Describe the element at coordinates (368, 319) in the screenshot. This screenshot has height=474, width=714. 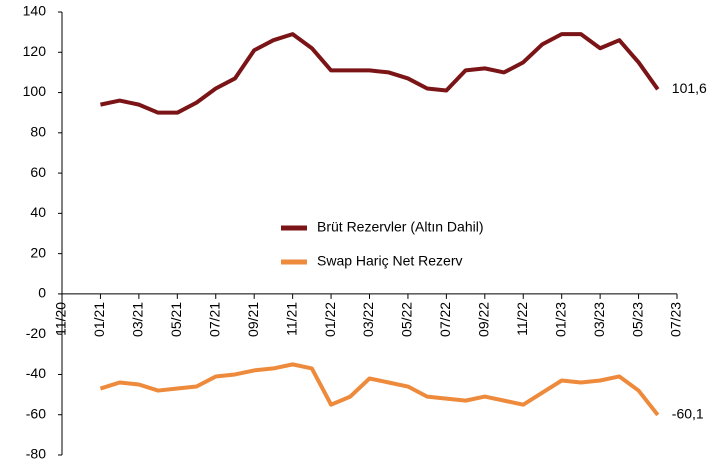
I see `x-tick-label: 03/22` at that location.